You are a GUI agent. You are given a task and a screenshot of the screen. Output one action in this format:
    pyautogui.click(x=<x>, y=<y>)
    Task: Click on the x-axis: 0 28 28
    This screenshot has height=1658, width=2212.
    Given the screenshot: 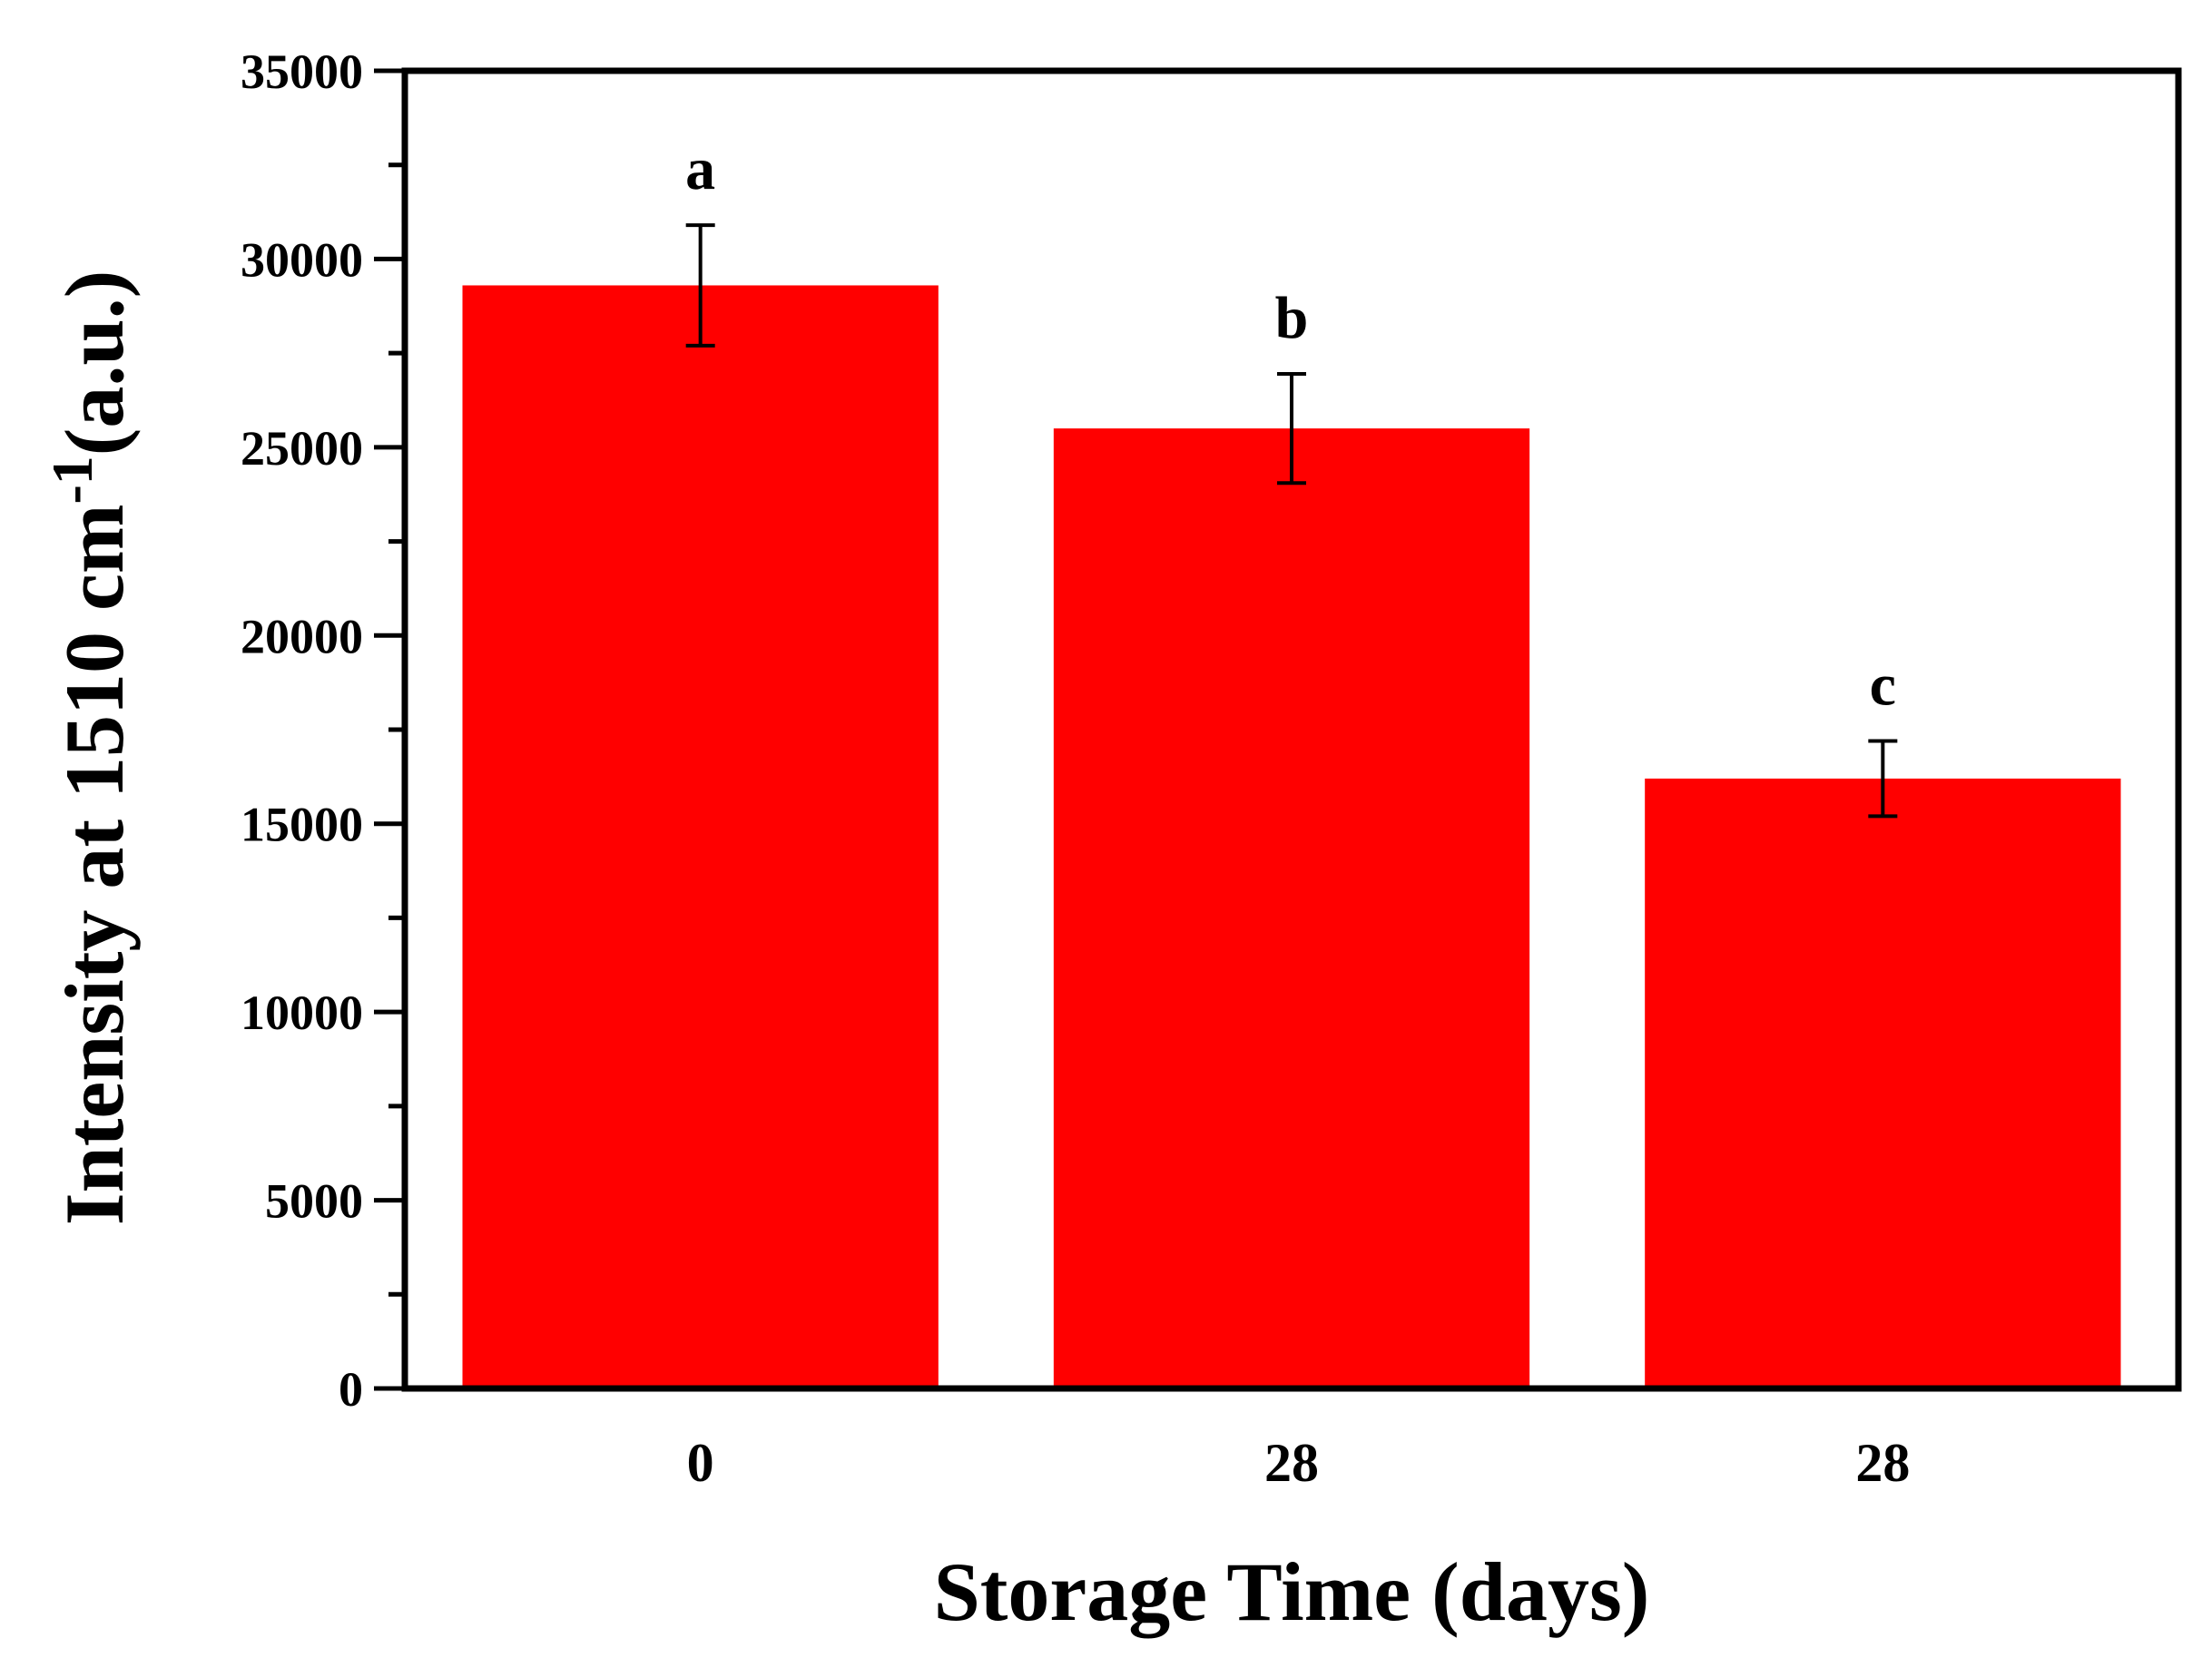 What is the action you would take?
    pyautogui.click(x=1299, y=1463)
    